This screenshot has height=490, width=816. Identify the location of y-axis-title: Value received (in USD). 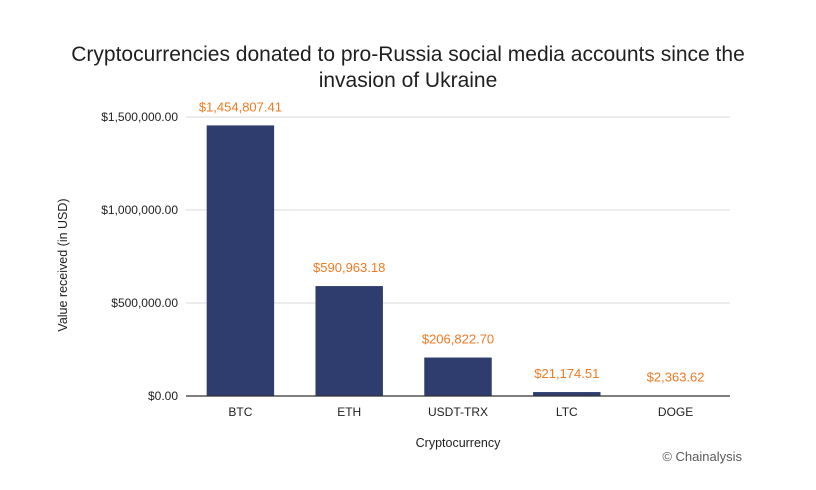
(63, 264).